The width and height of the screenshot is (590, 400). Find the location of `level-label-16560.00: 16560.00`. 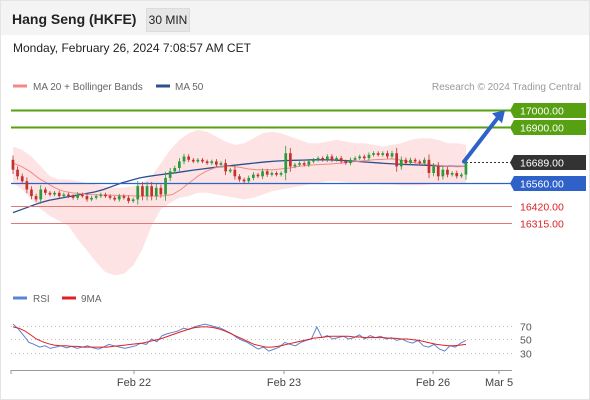

level-label-16560.00: 16560.00 is located at coordinates (542, 185).